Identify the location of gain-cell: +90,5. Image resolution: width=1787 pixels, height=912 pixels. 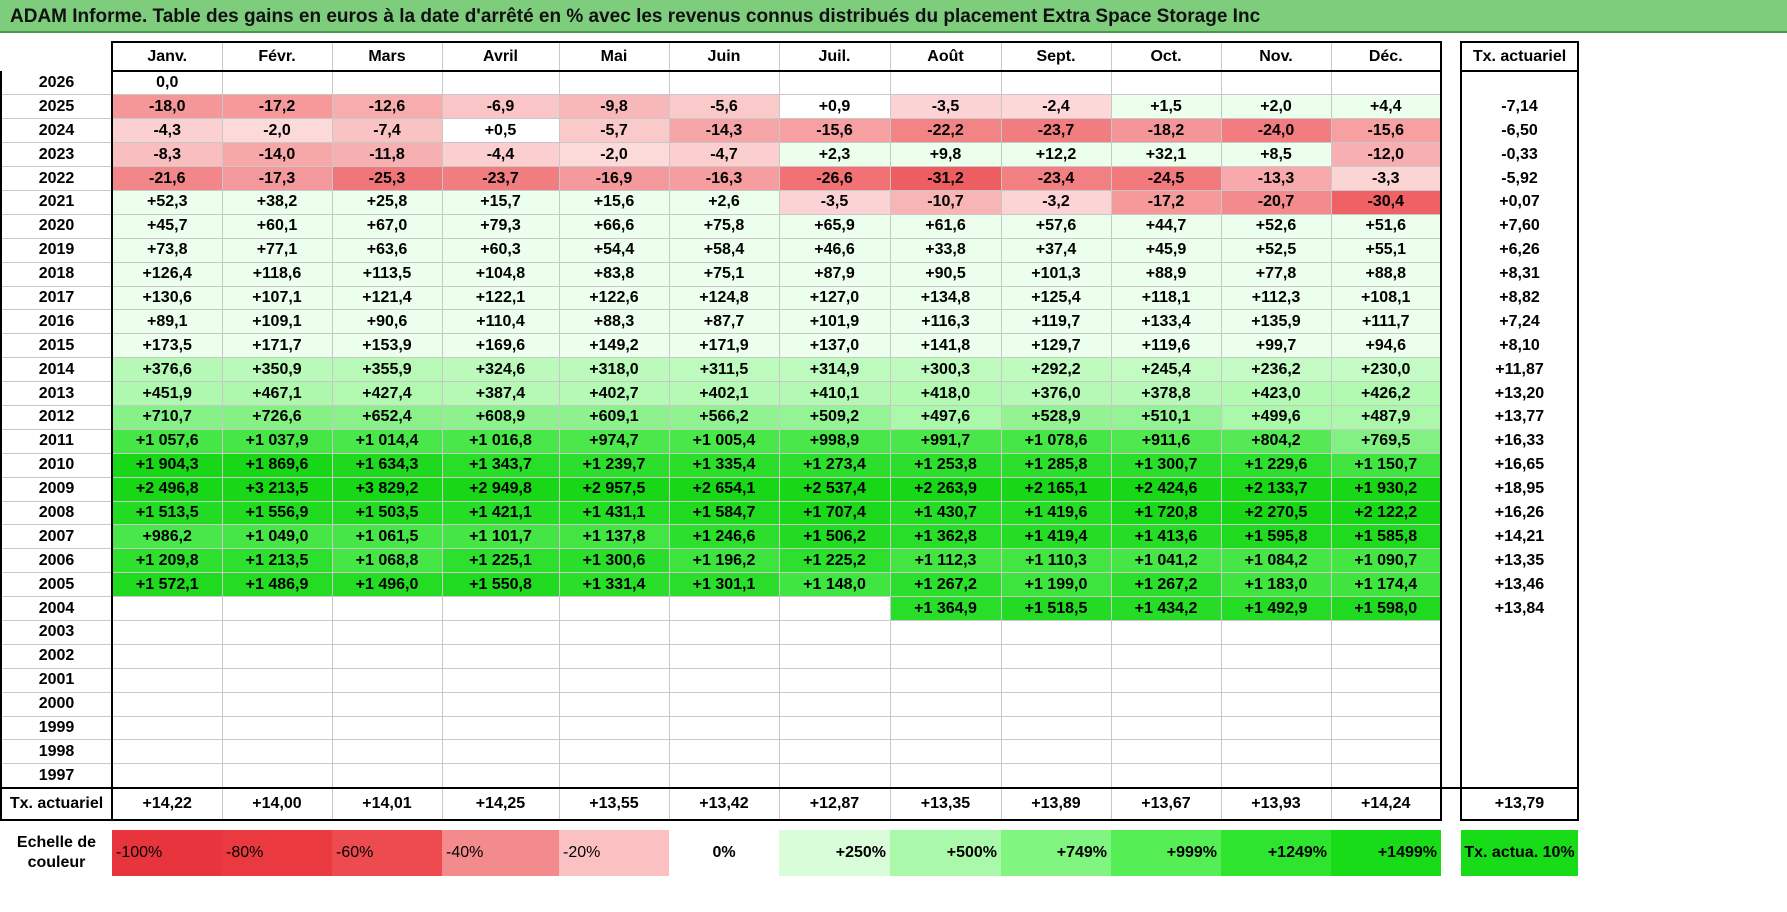
(945, 274).